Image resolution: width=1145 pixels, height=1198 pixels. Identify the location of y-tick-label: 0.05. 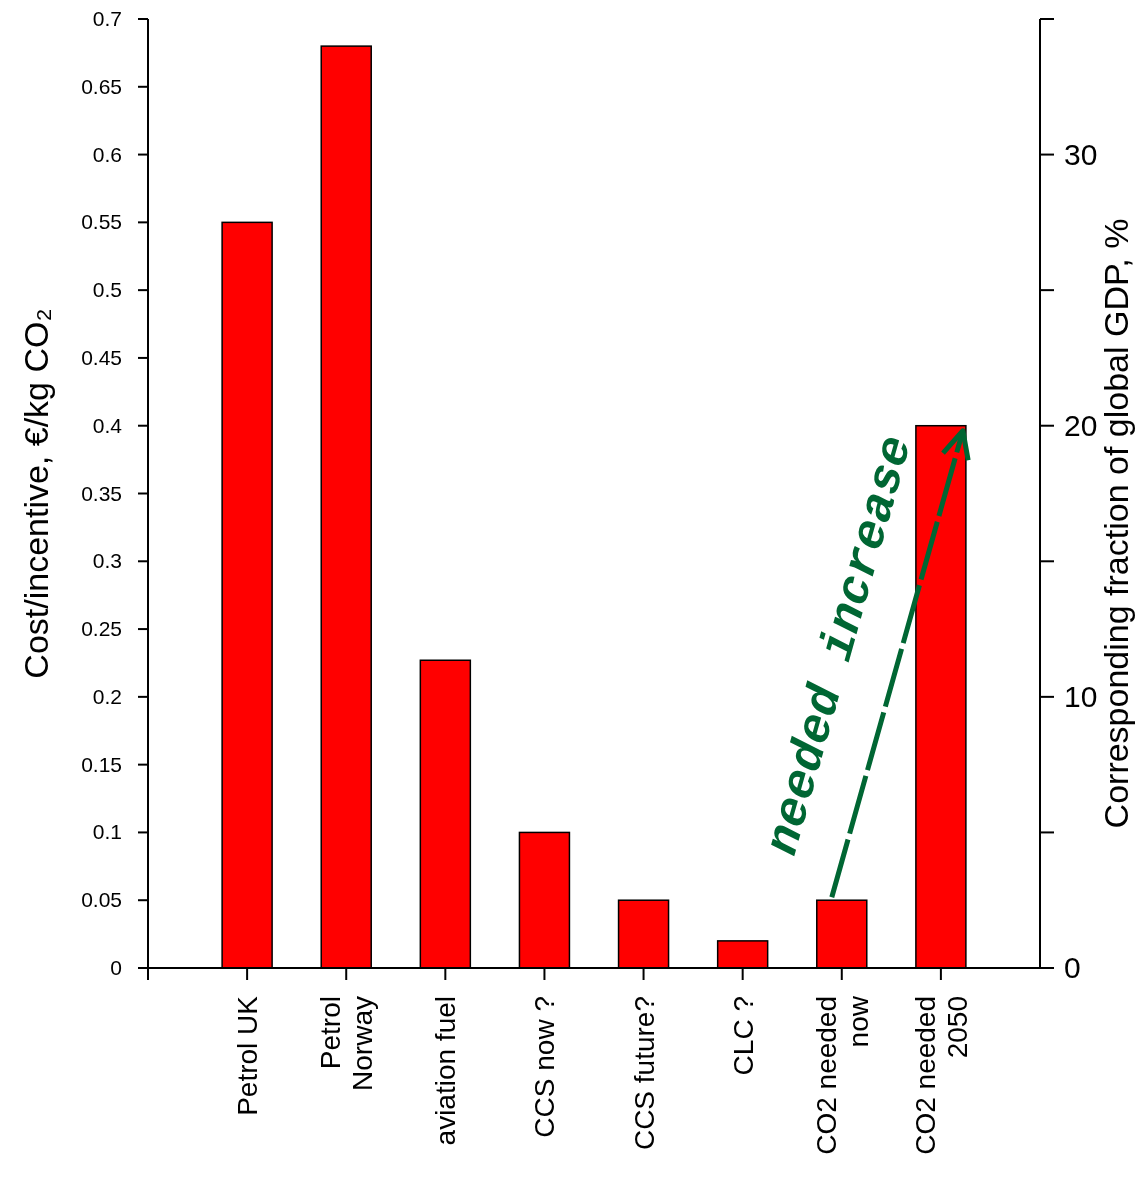
(101, 900).